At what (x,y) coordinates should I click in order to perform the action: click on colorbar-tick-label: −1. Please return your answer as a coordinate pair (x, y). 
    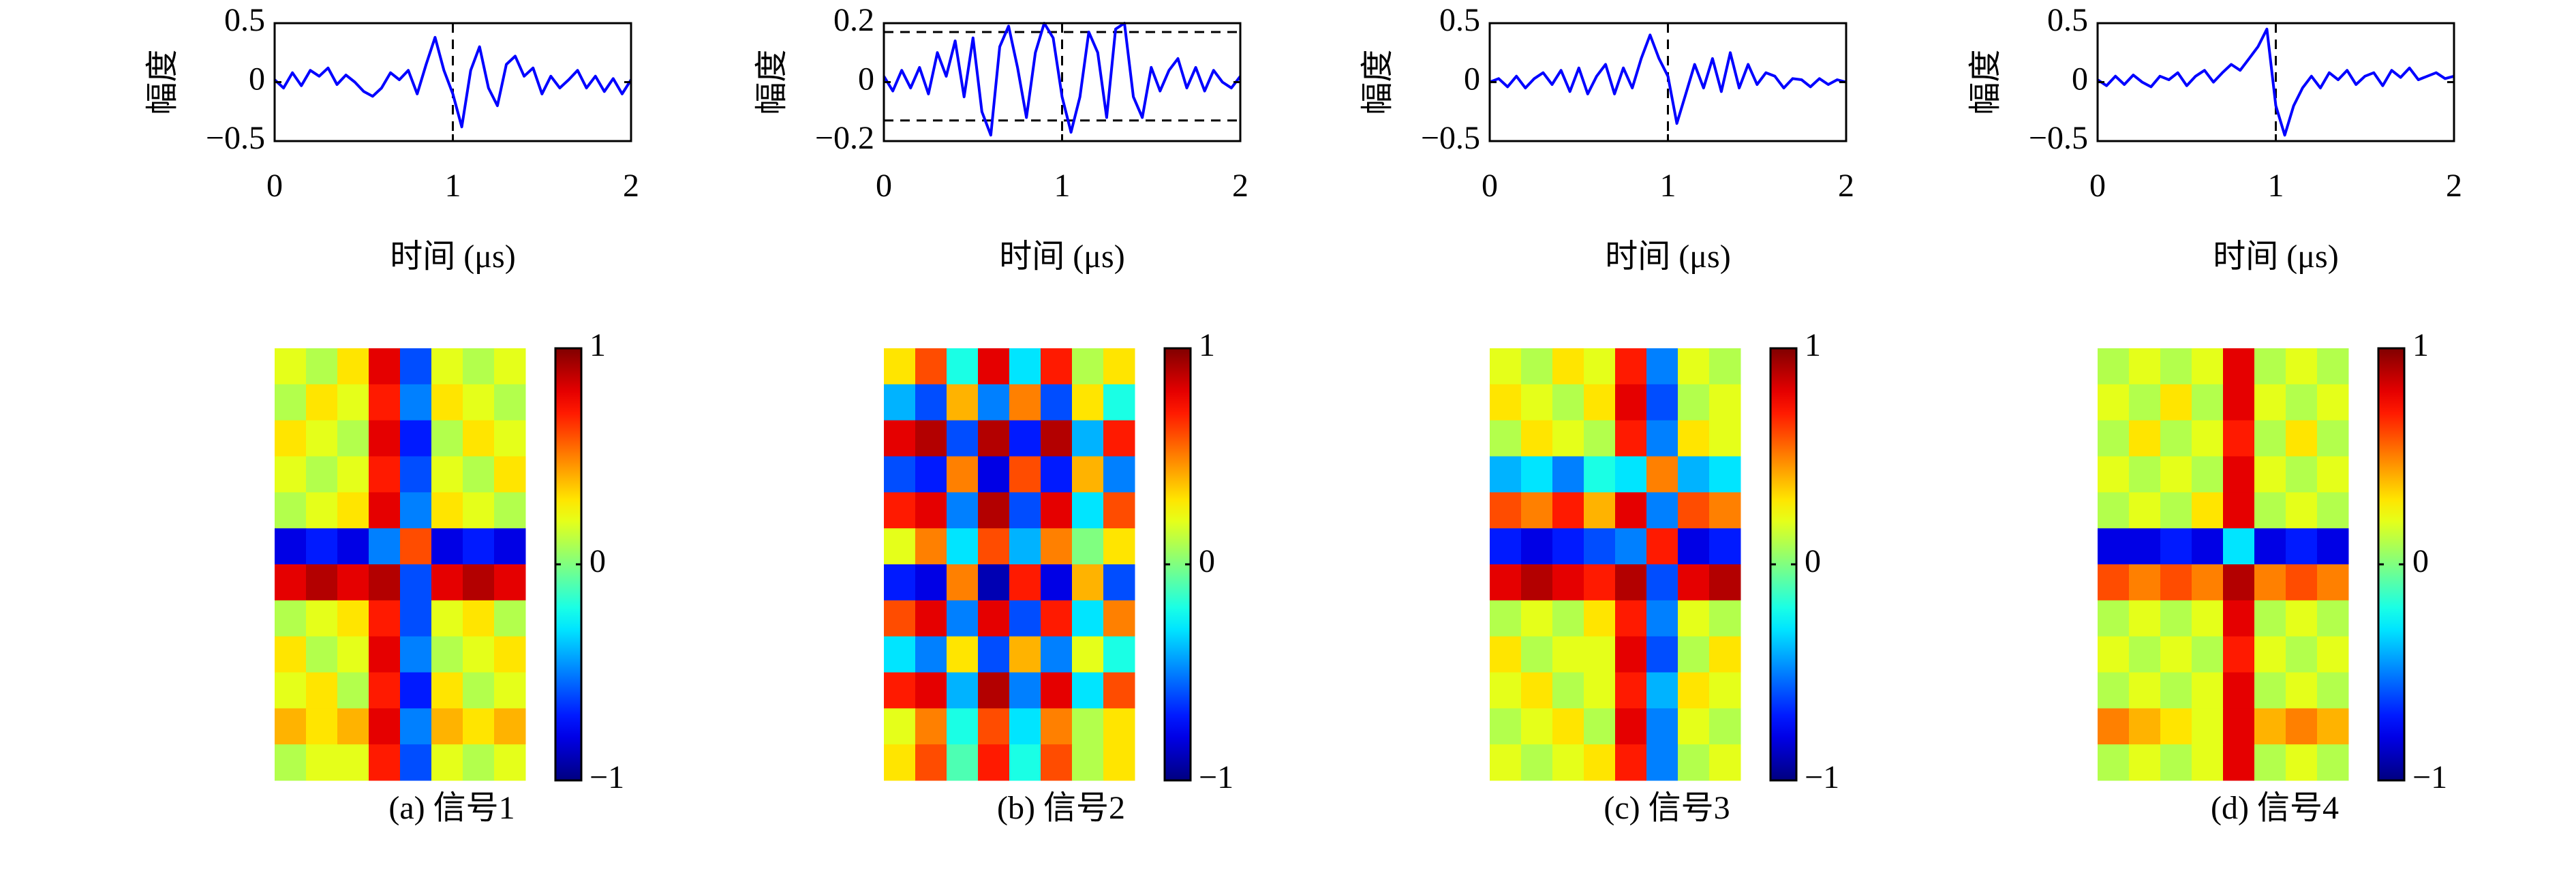
    Looking at the image, I should click on (1822, 777).